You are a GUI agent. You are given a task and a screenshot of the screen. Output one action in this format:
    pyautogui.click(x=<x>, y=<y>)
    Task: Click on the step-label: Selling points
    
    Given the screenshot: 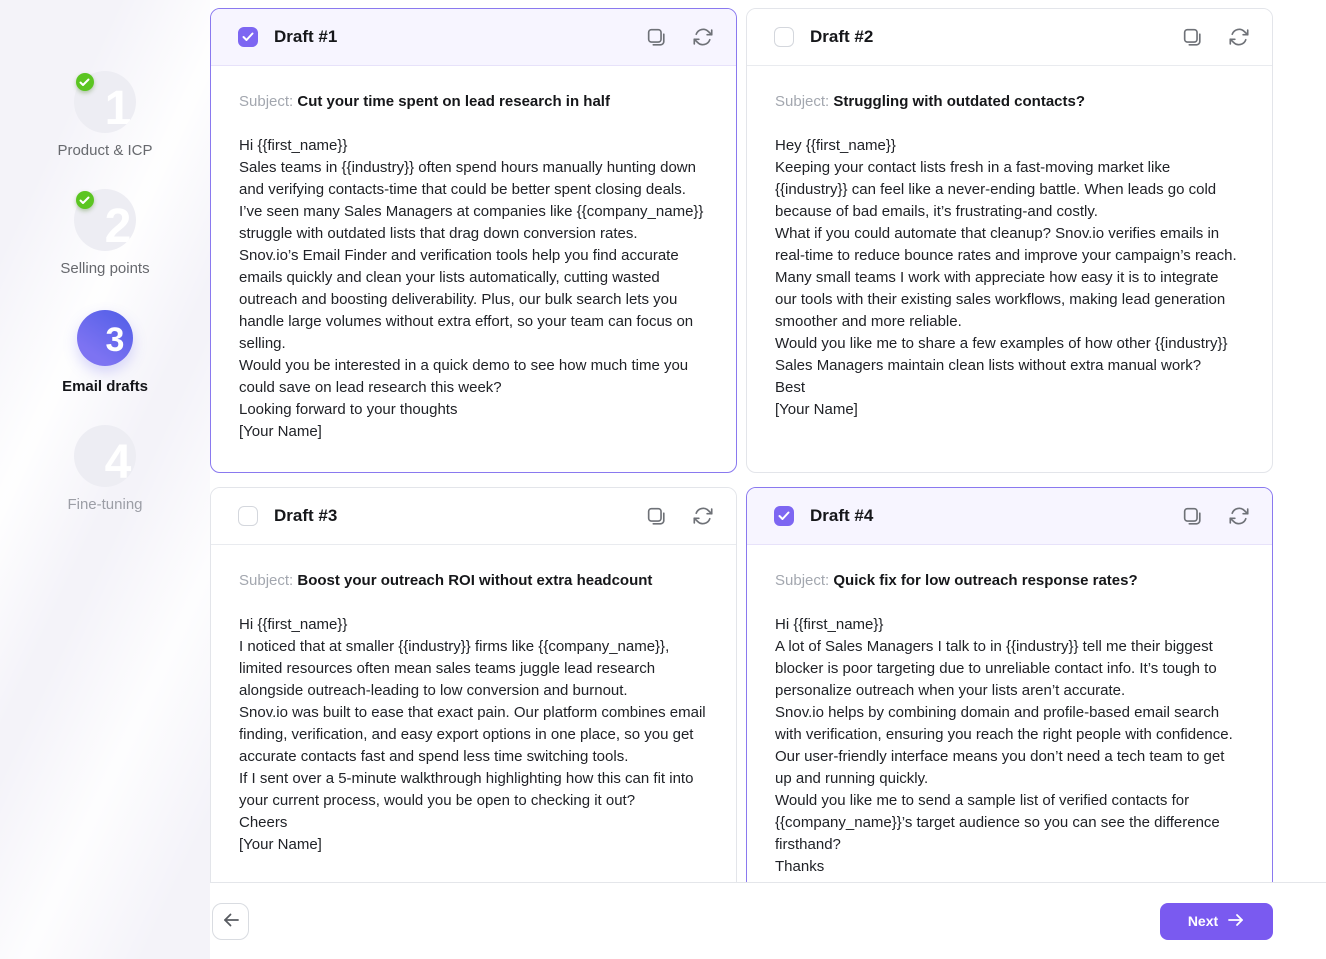 What is the action you would take?
    pyautogui.click(x=105, y=268)
    